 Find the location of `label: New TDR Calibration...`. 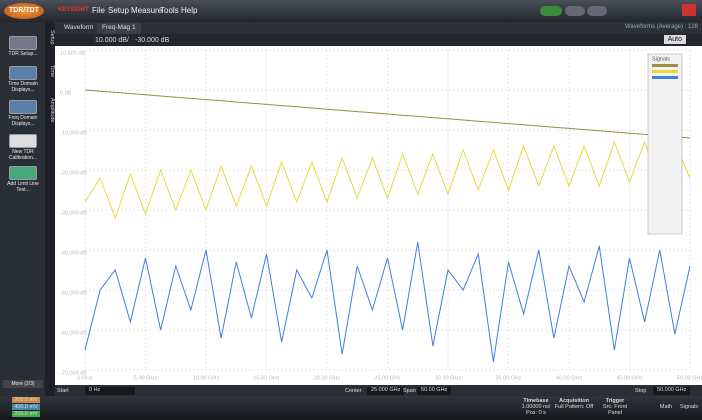

label: New TDR Calibration... is located at coordinates (23, 155).